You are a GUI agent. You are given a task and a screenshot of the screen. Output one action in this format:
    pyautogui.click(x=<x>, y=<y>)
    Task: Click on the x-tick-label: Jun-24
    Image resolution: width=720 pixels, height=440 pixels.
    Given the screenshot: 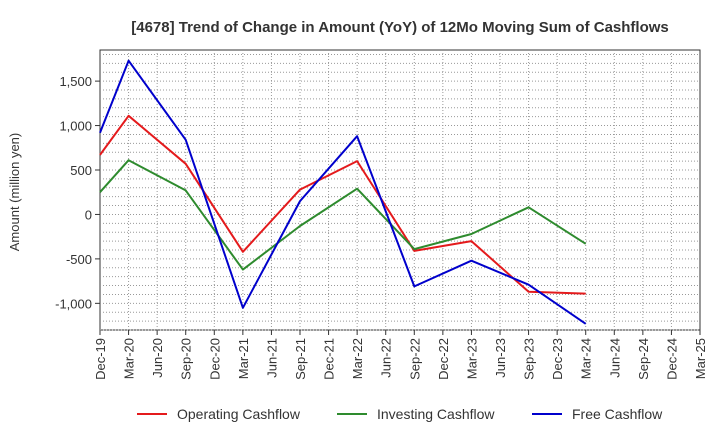 What is the action you would take?
    pyautogui.click(x=614, y=358)
    